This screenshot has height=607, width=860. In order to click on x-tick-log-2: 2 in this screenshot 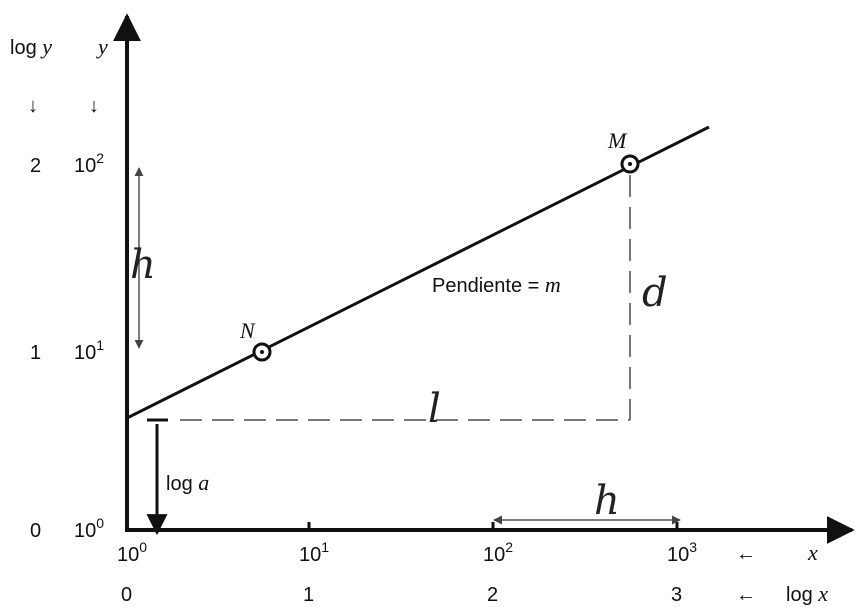, I will do `click(492, 595)`.